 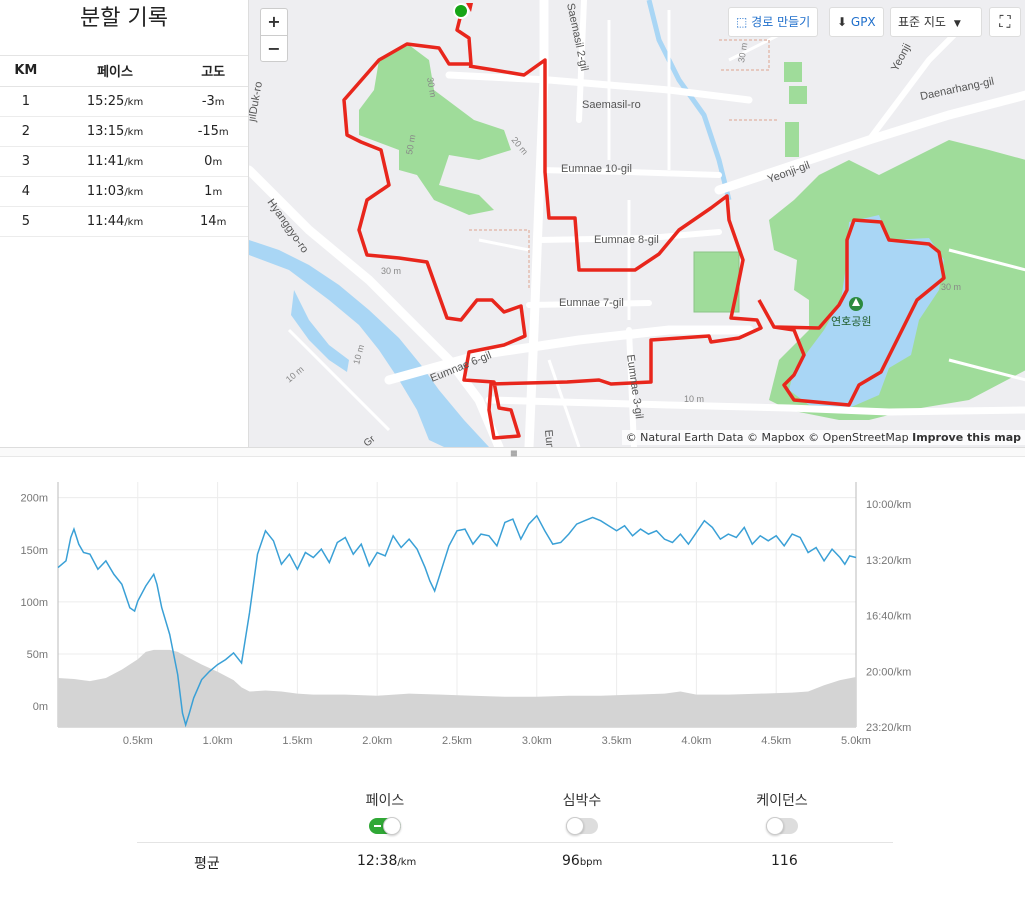 I want to click on split-altitude: -15m, so click(x=213, y=131).